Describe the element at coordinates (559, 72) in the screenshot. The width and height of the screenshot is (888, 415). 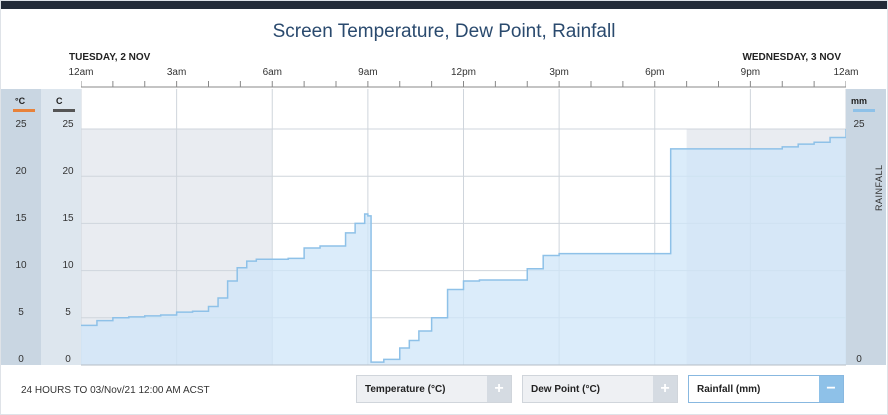
I see `time-tick-label: 3pm` at that location.